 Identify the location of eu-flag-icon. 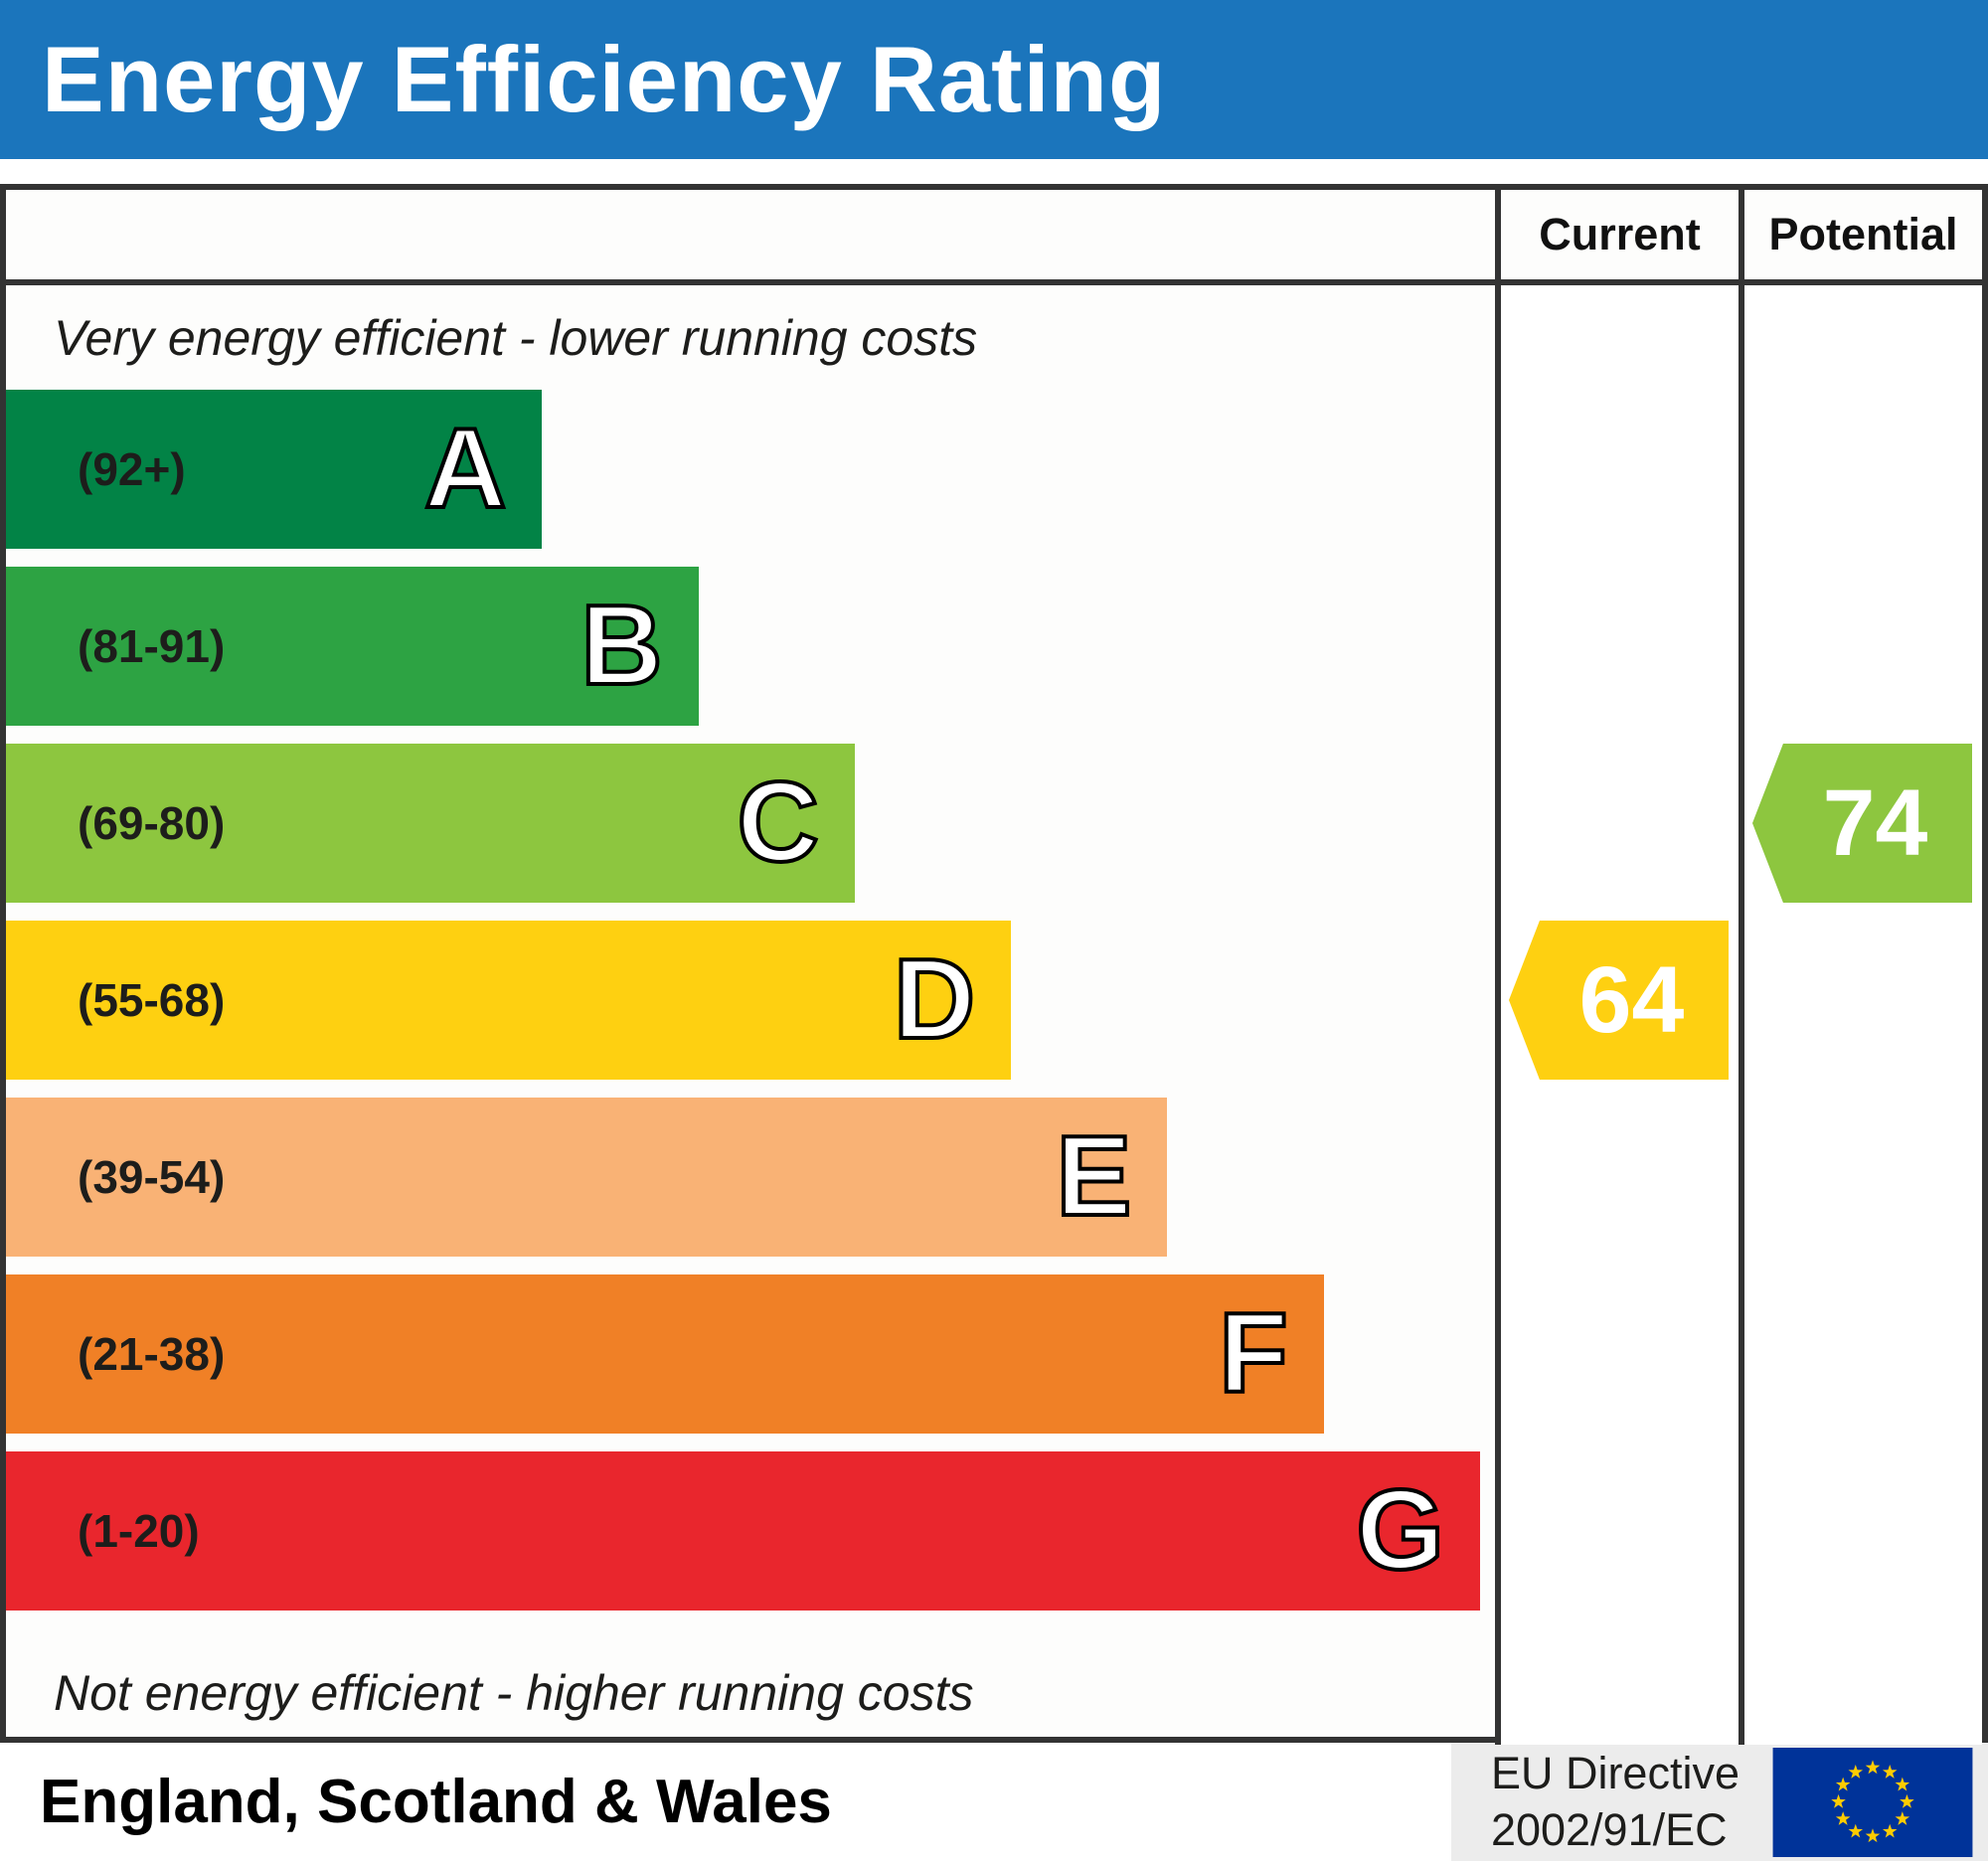
(1872, 1802).